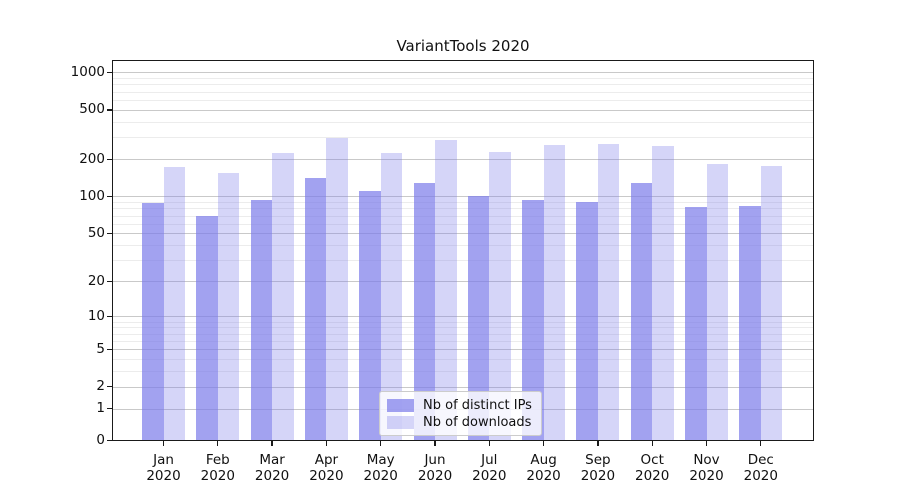 This screenshot has height=500, width=900. I want to click on y-axis-tick-label: 2, so click(100, 386).